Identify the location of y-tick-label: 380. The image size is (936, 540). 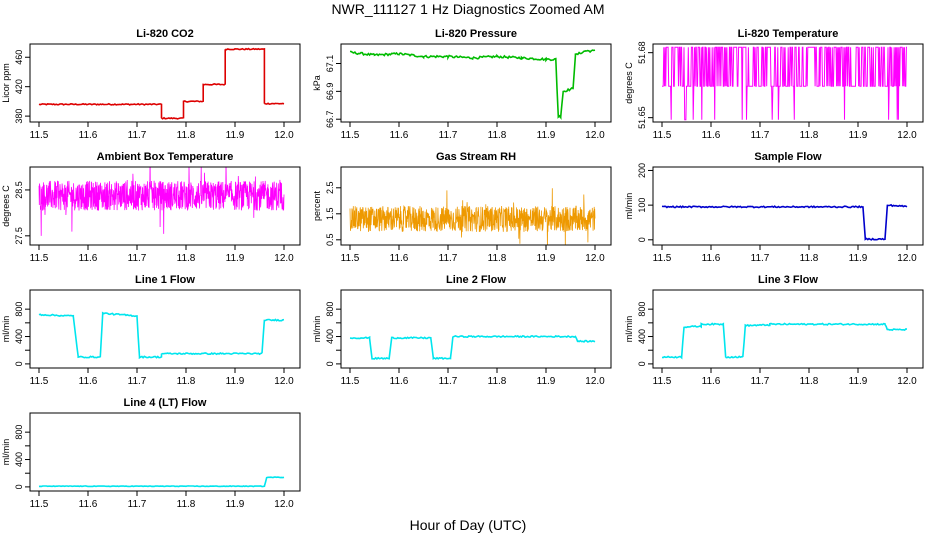
(19, 116).